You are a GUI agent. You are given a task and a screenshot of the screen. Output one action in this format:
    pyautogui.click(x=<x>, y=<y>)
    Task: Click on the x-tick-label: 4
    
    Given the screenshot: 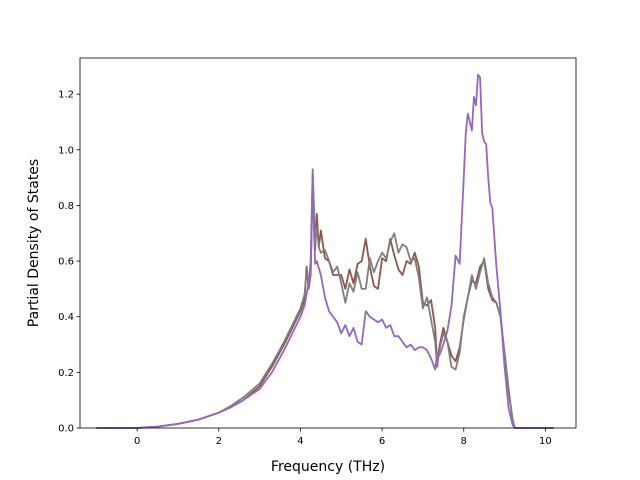 What is the action you would take?
    pyautogui.click(x=300, y=441)
    